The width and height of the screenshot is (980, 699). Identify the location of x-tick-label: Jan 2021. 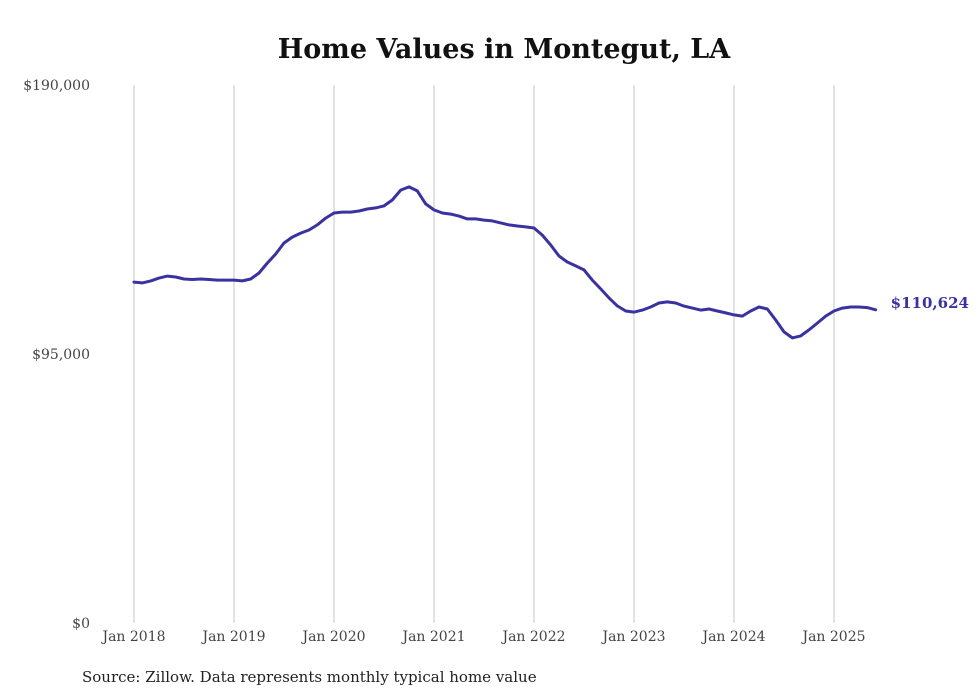
(432, 637).